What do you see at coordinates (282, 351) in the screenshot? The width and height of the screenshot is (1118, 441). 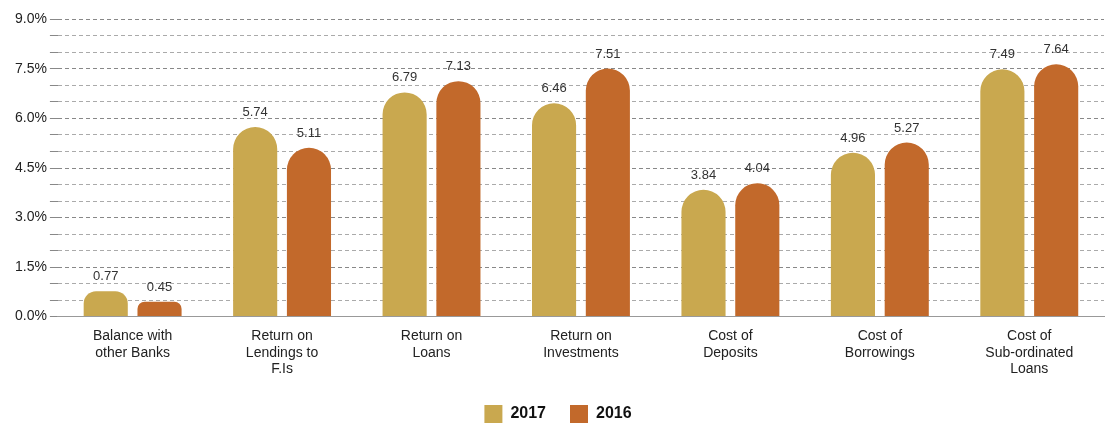 I see `x-tick-label: Return on Lendings to F.Is` at bounding box center [282, 351].